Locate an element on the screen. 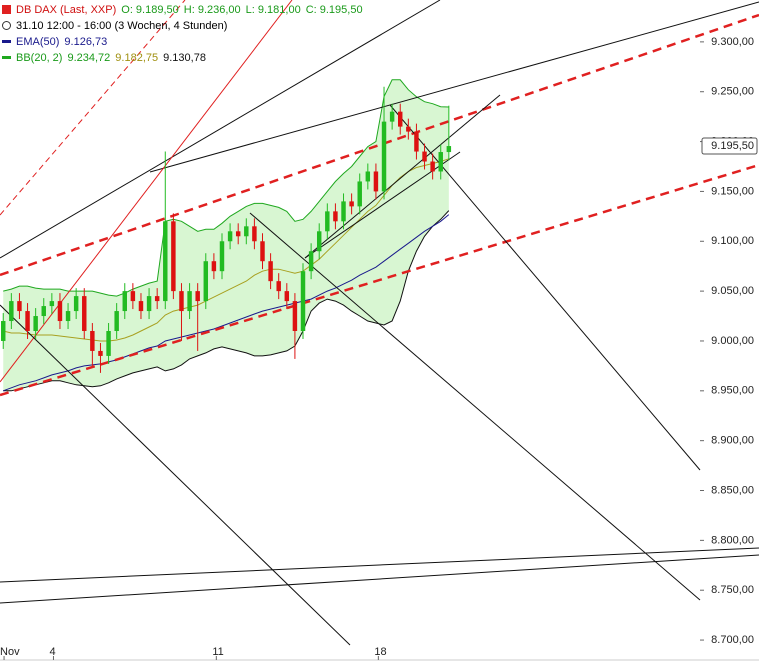 The height and width of the screenshot is (666, 759). ohlc: H: 9.236,00 is located at coordinates (212, 10).